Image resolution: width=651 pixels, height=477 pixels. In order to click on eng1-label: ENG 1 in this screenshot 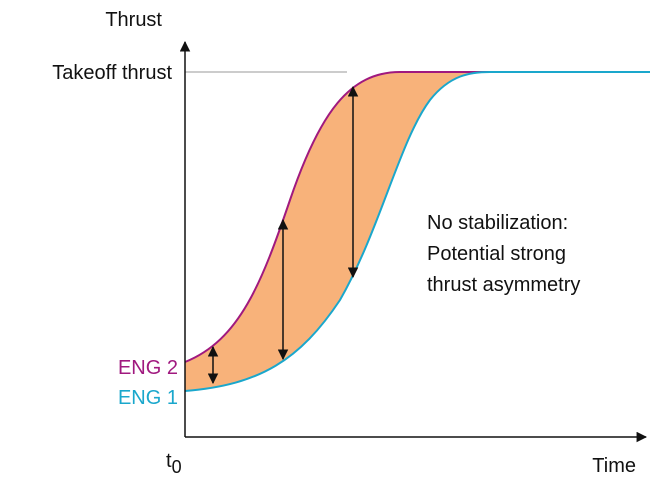, I will do `click(148, 398)`.